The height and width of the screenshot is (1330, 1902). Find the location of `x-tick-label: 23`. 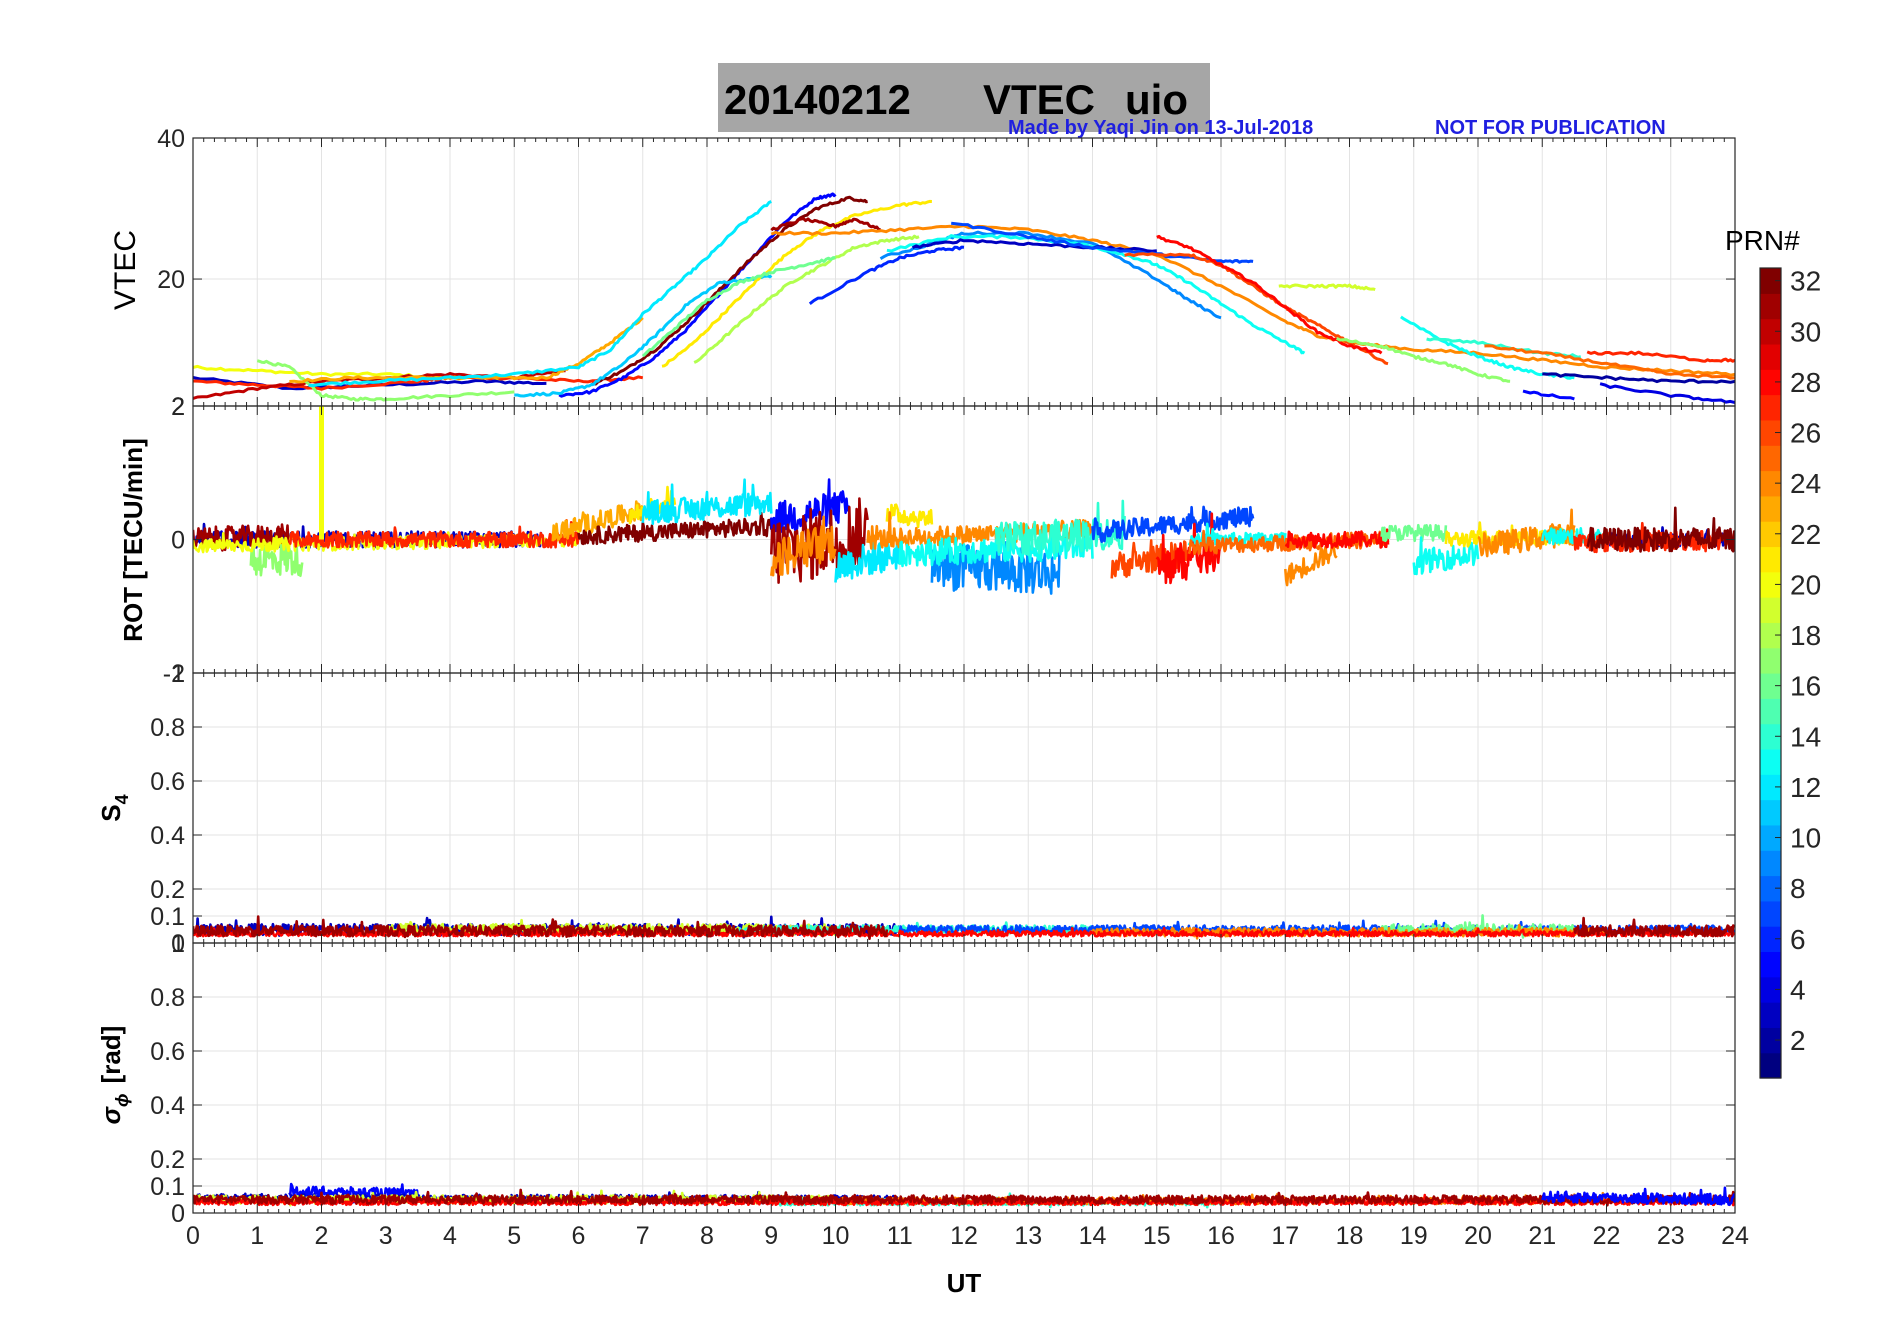

x-tick-label: 23 is located at coordinates (1671, 1236).